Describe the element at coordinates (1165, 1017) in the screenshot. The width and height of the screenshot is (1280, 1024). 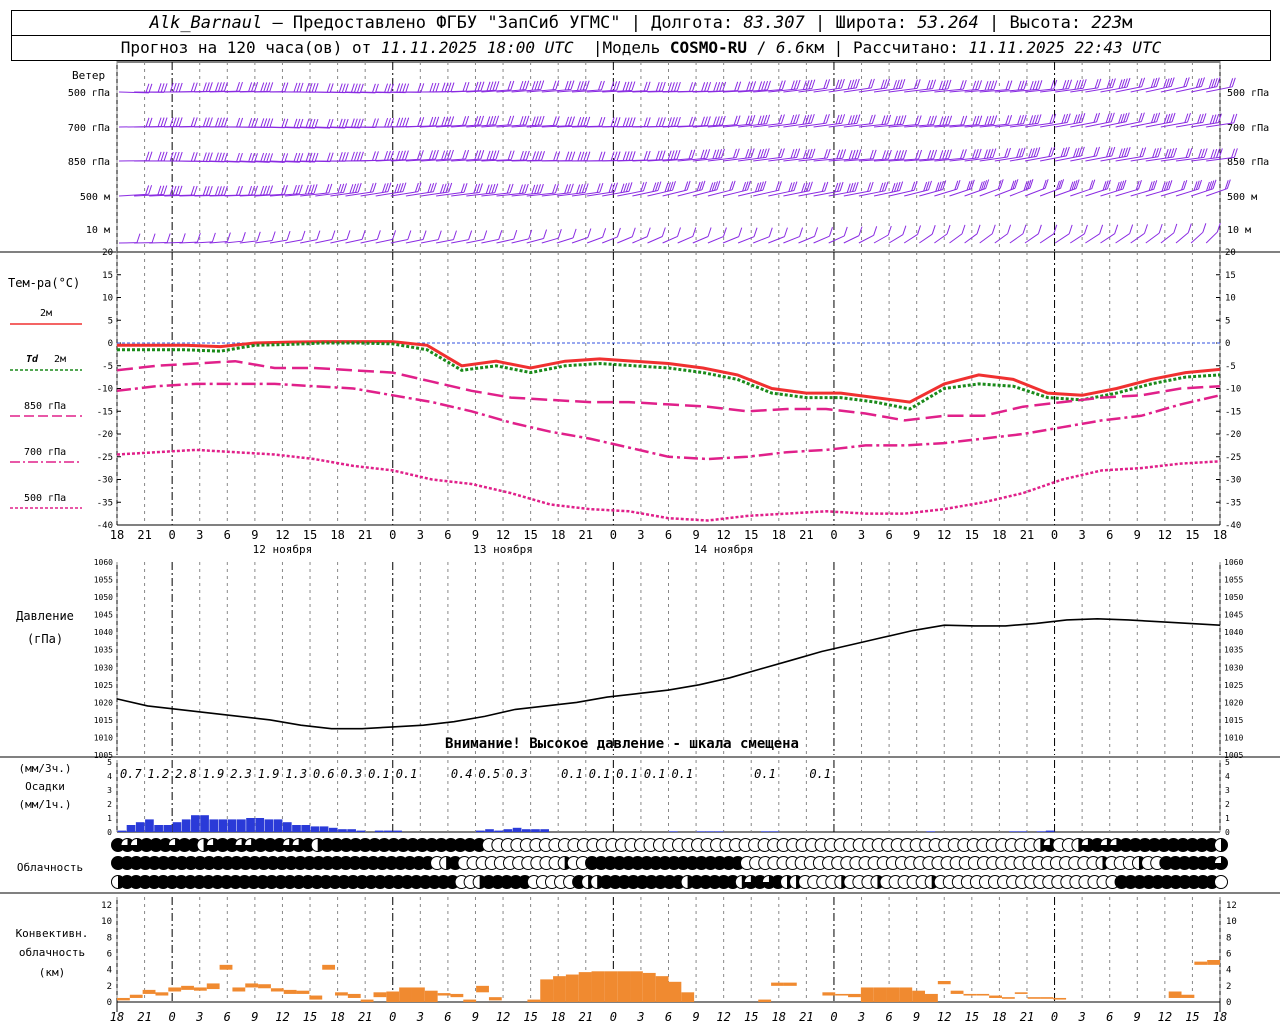
I see `x-tick-label-bottom: 12` at that location.